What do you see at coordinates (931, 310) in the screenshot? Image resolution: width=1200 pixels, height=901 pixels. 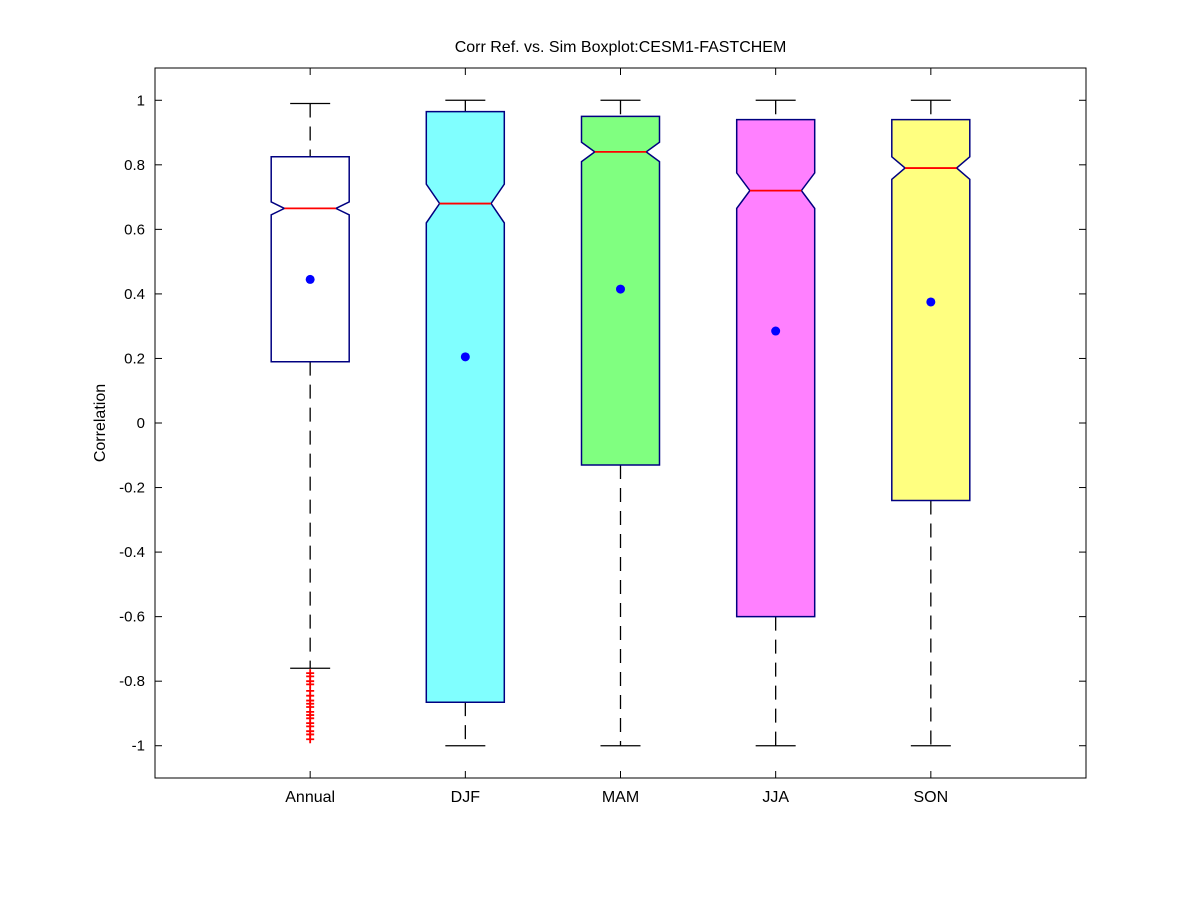 I see `box-son` at bounding box center [931, 310].